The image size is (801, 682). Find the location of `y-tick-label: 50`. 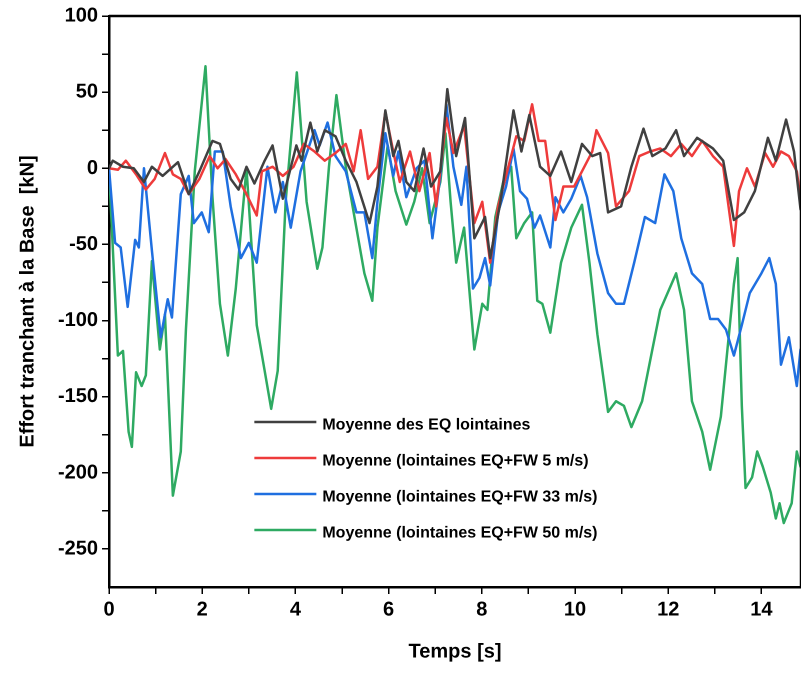

y-tick-label: 50 is located at coordinates (87, 91).